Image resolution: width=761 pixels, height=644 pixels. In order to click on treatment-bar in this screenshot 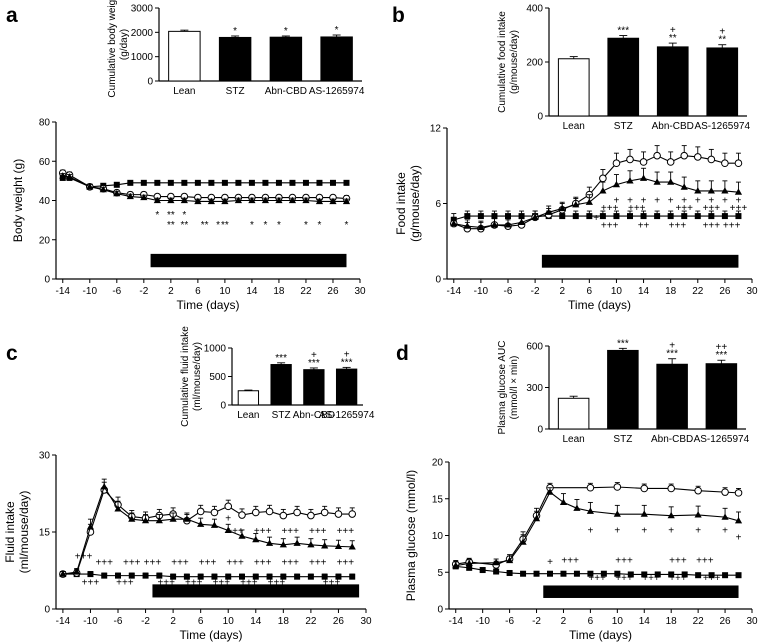, I will do `click(641, 591)`.